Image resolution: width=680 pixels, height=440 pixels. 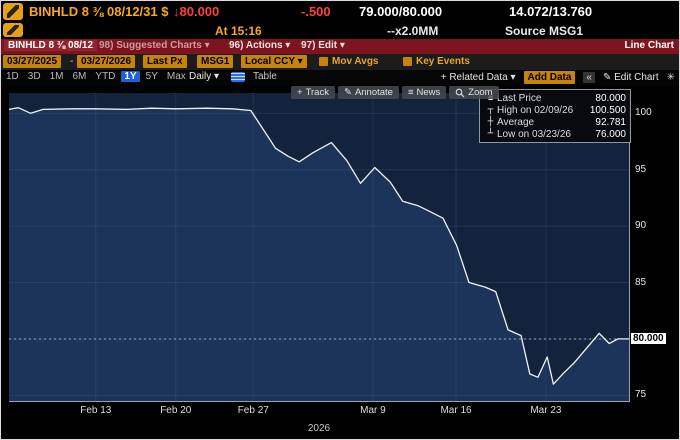 I want to click on terminal-function-icon, so click(x=13, y=11).